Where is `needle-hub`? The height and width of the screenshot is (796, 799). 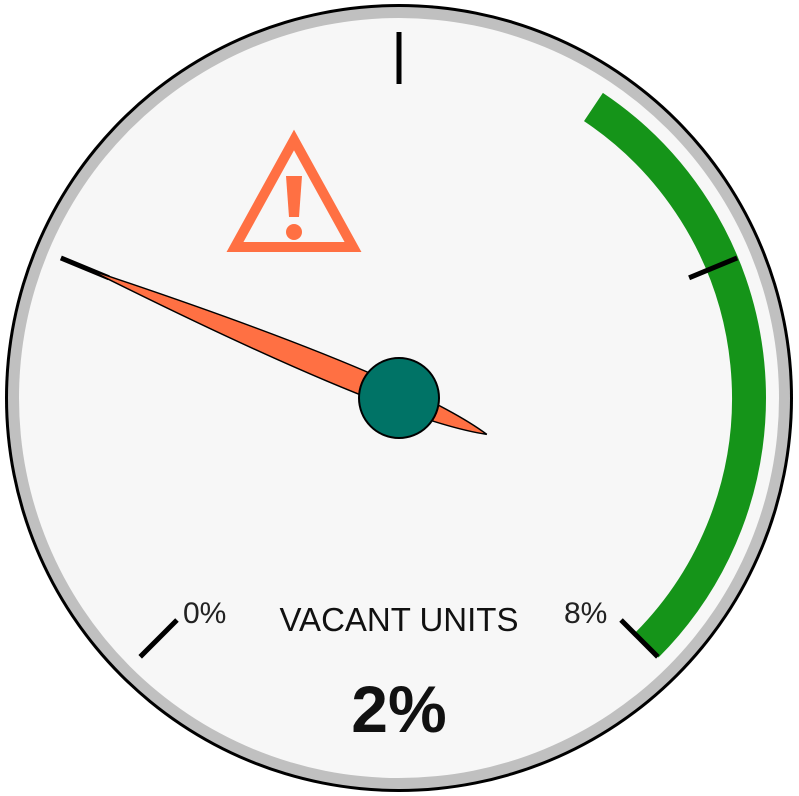 needle-hub is located at coordinates (399, 398).